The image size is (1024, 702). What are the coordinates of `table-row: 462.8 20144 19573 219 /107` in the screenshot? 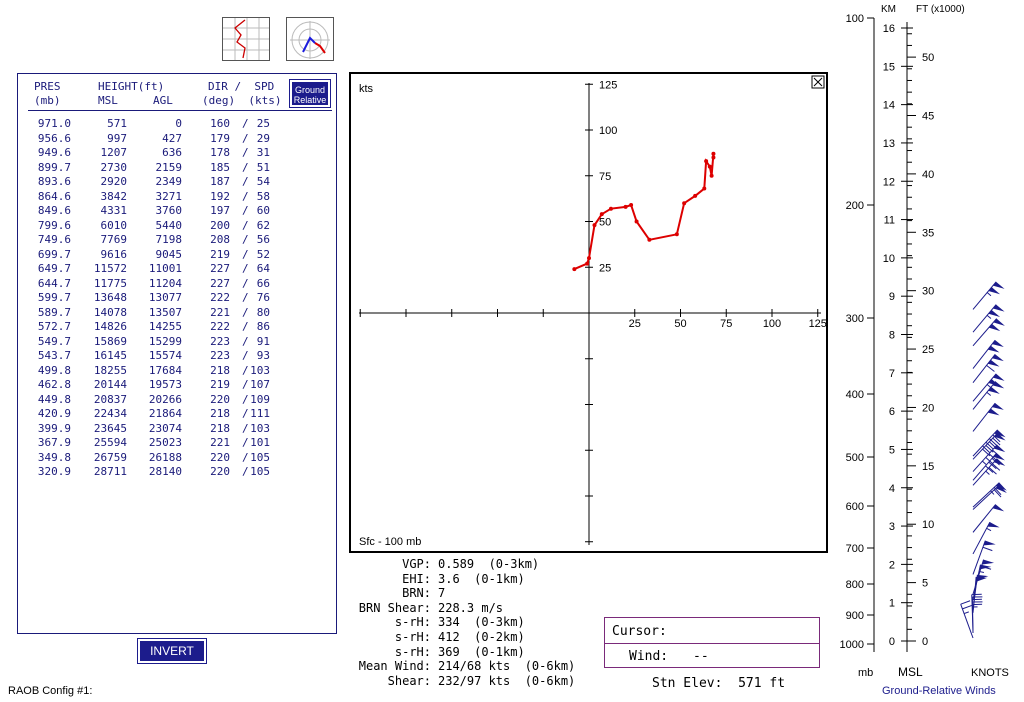 It's located at (177, 385).